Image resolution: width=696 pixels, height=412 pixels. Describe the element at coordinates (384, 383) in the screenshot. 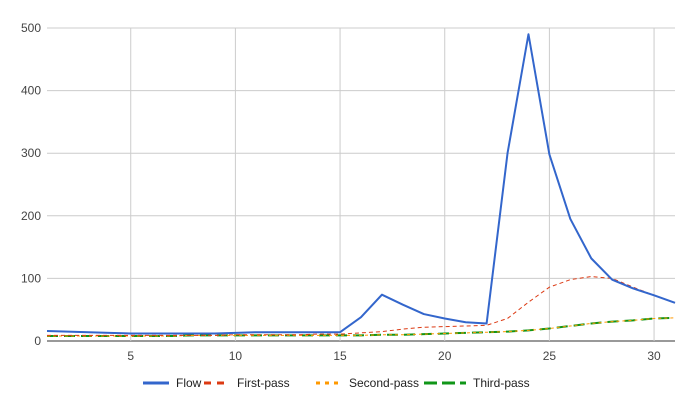

I see `legend-label: Second-pass` at that location.